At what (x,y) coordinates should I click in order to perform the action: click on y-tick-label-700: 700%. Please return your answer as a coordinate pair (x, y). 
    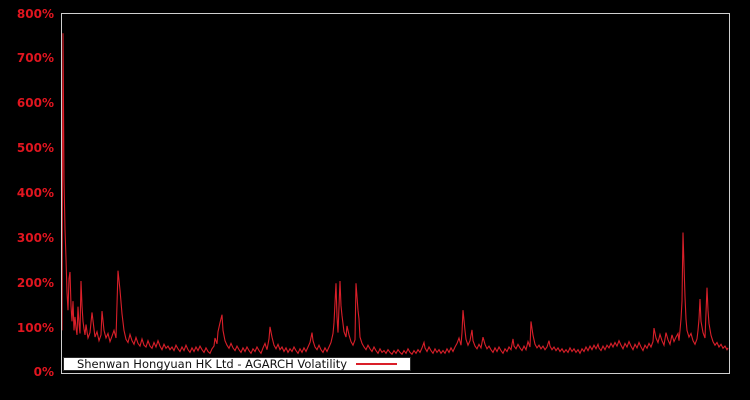
    Looking at the image, I should click on (35, 58).